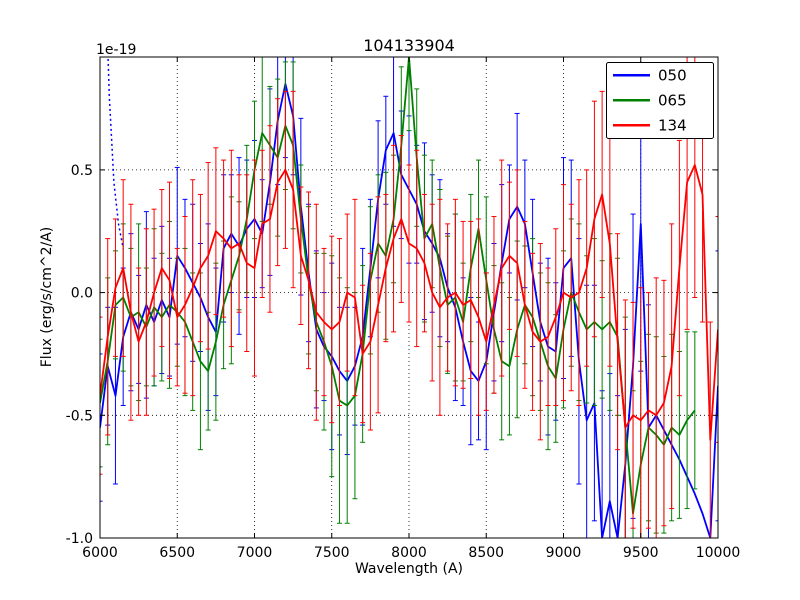  Describe the element at coordinates (82, 171) in the screenshot. I see `y-tick-label: 0.5` at that location.